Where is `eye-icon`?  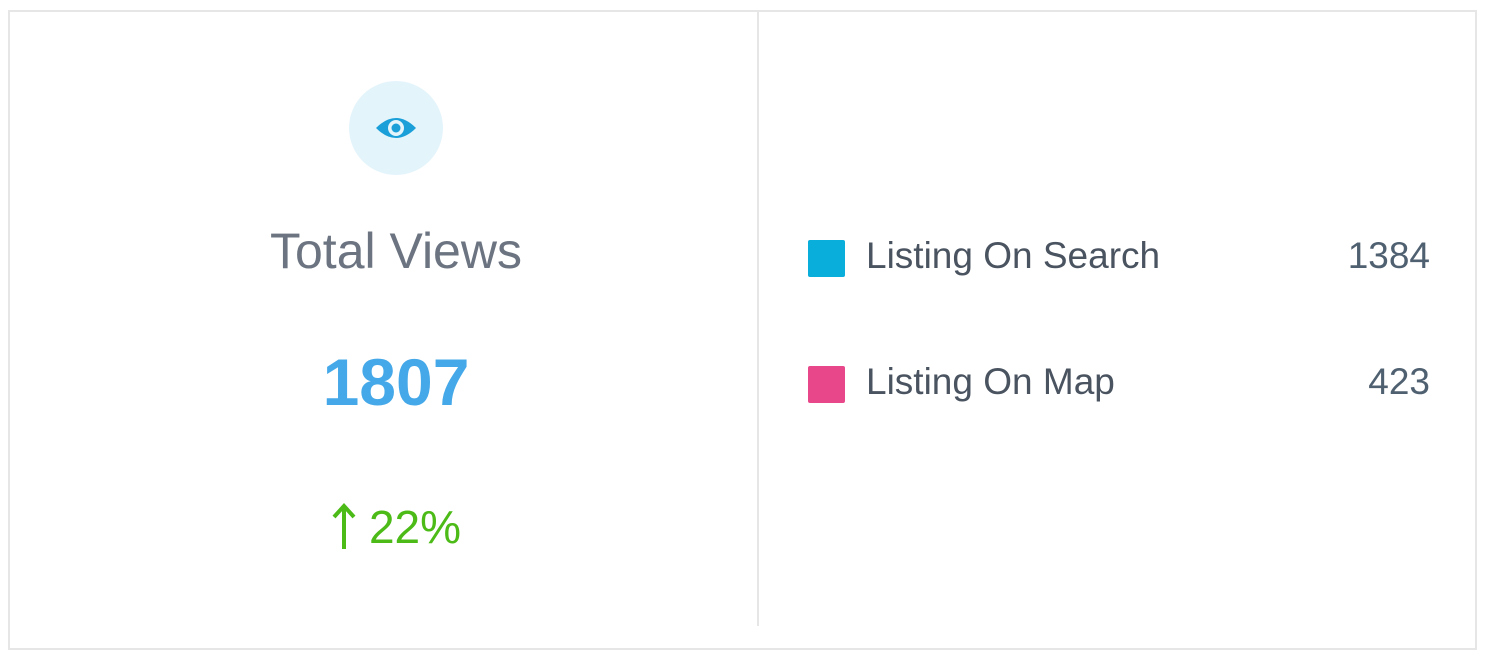 eye-icon is located at coordinates (396, 128).